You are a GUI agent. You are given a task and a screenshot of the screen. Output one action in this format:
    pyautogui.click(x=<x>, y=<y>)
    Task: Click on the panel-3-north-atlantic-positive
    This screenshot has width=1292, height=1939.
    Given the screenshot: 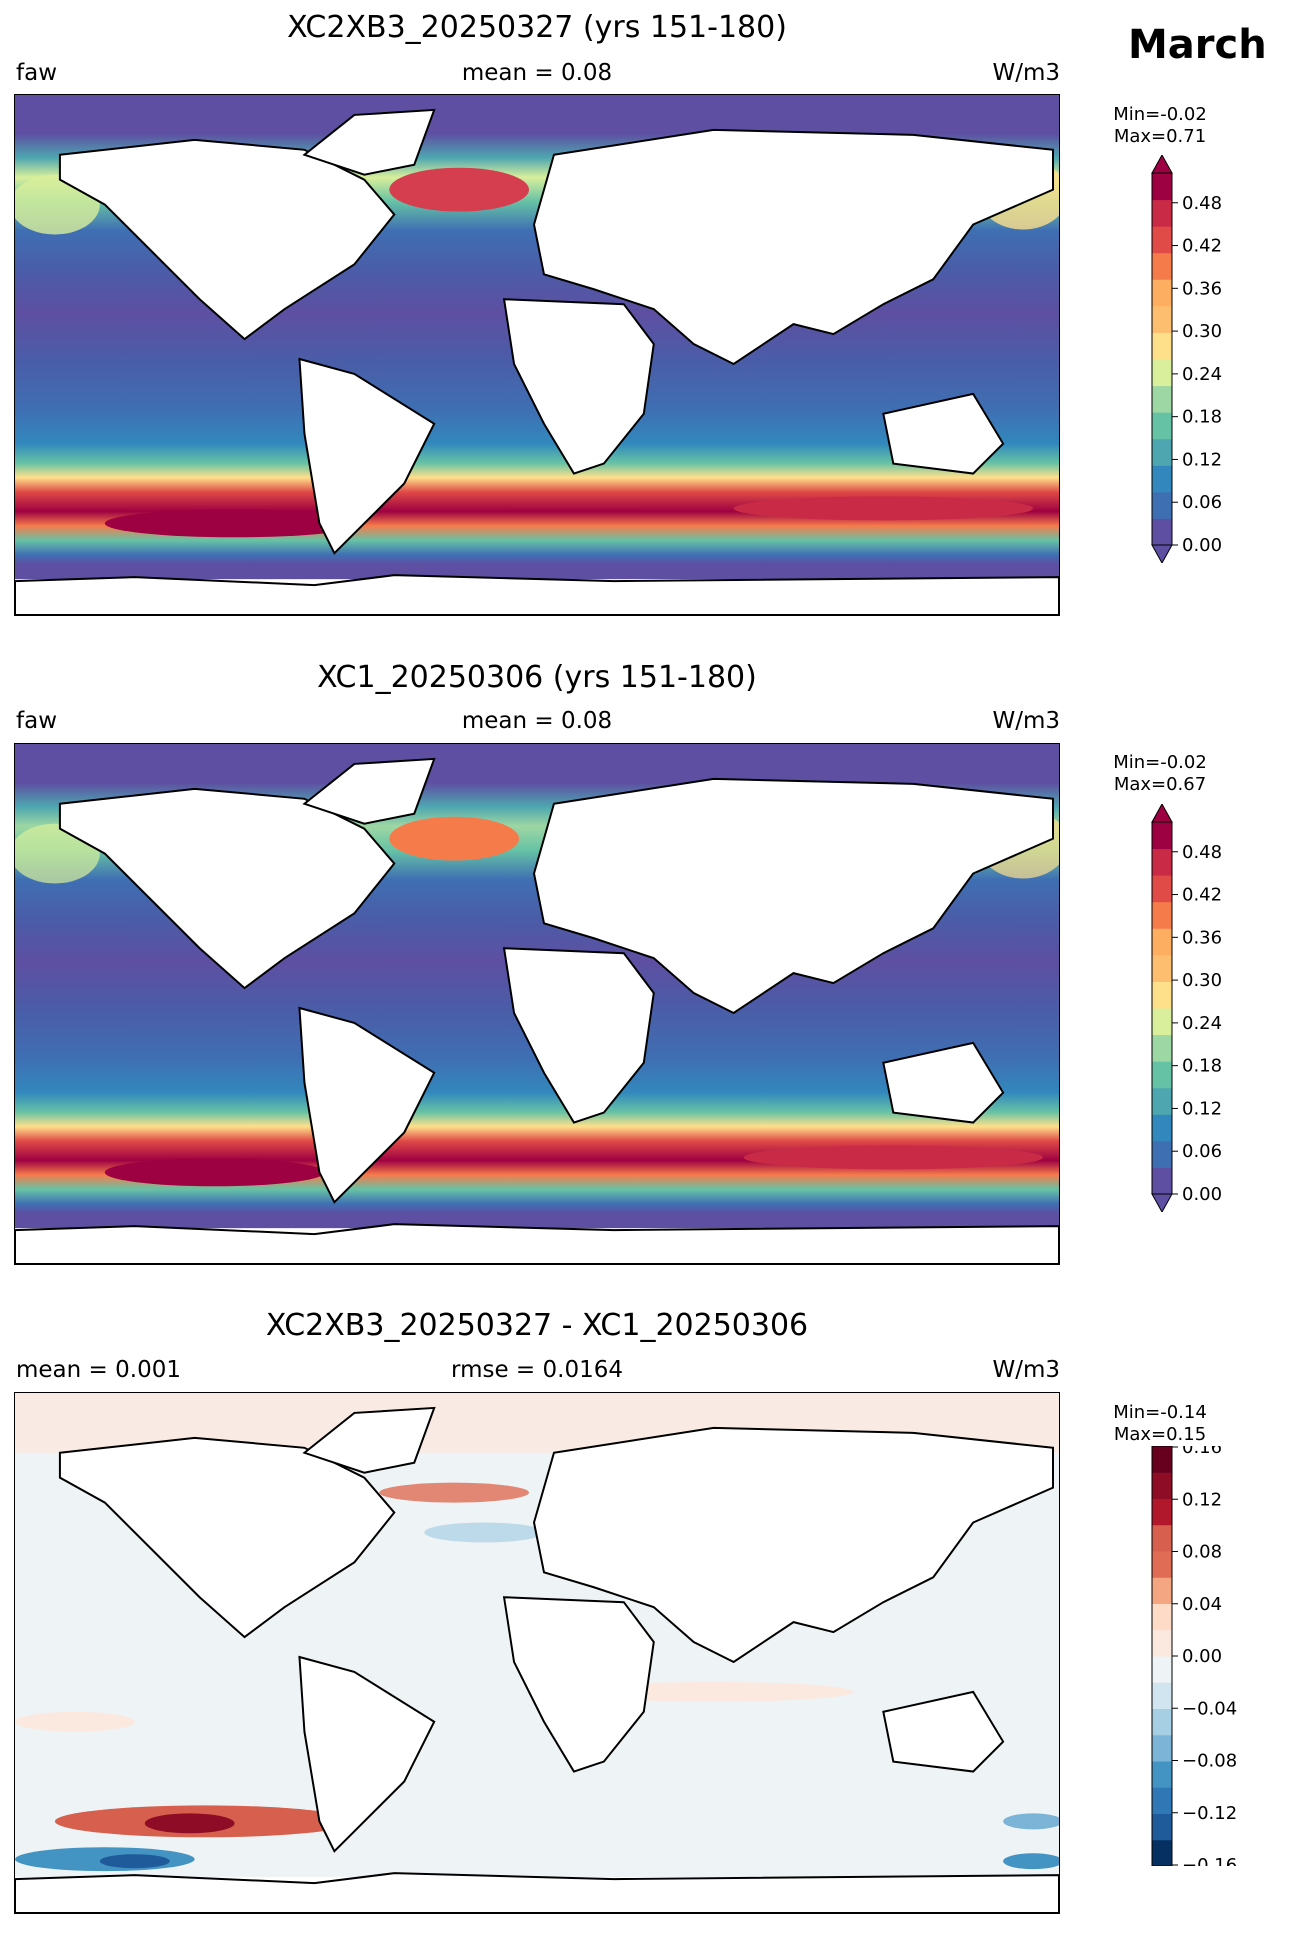 What is the action you would take?
    pyautogui.click(x=454, y=1492)
    